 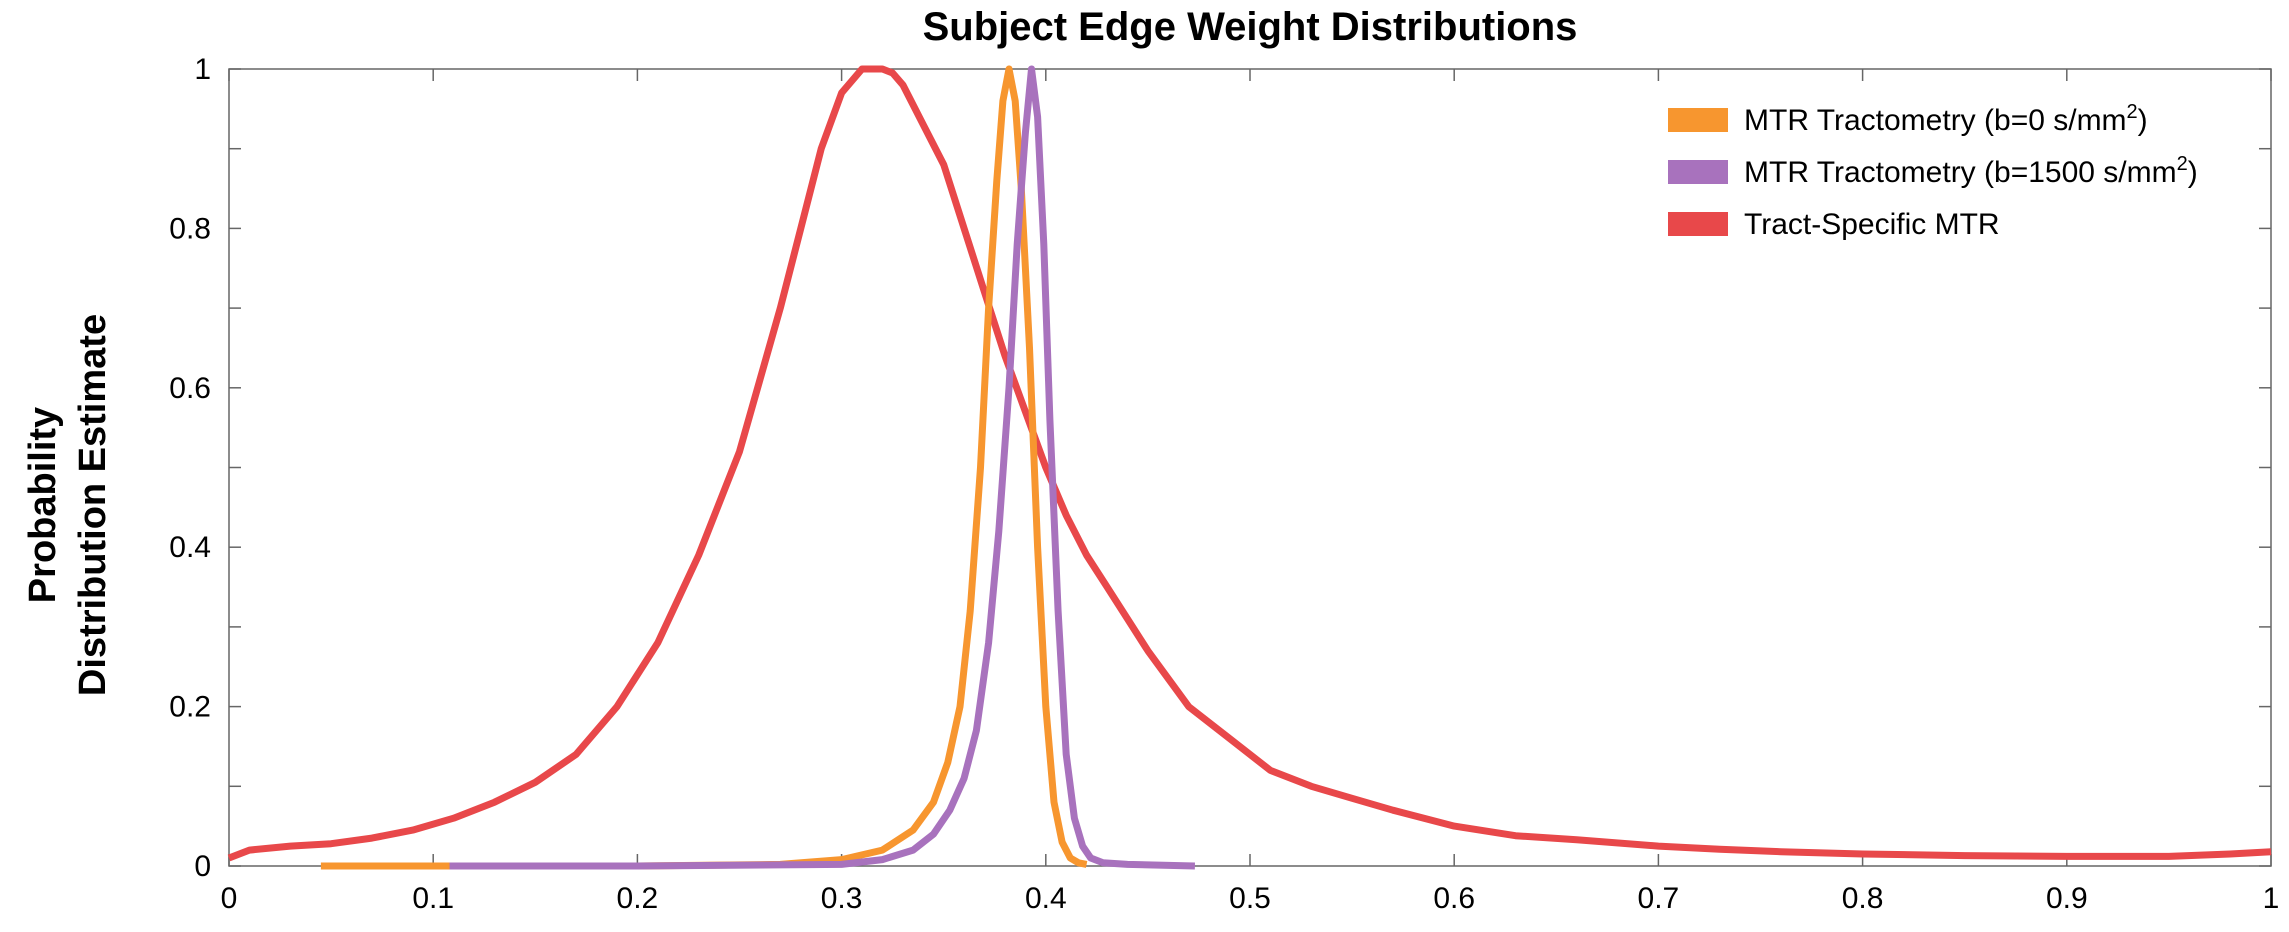 What do you see at coordinates (190, 228) in the screenshot?
I see `y-tick-label: 0.8` at bounding box center [190, 228].